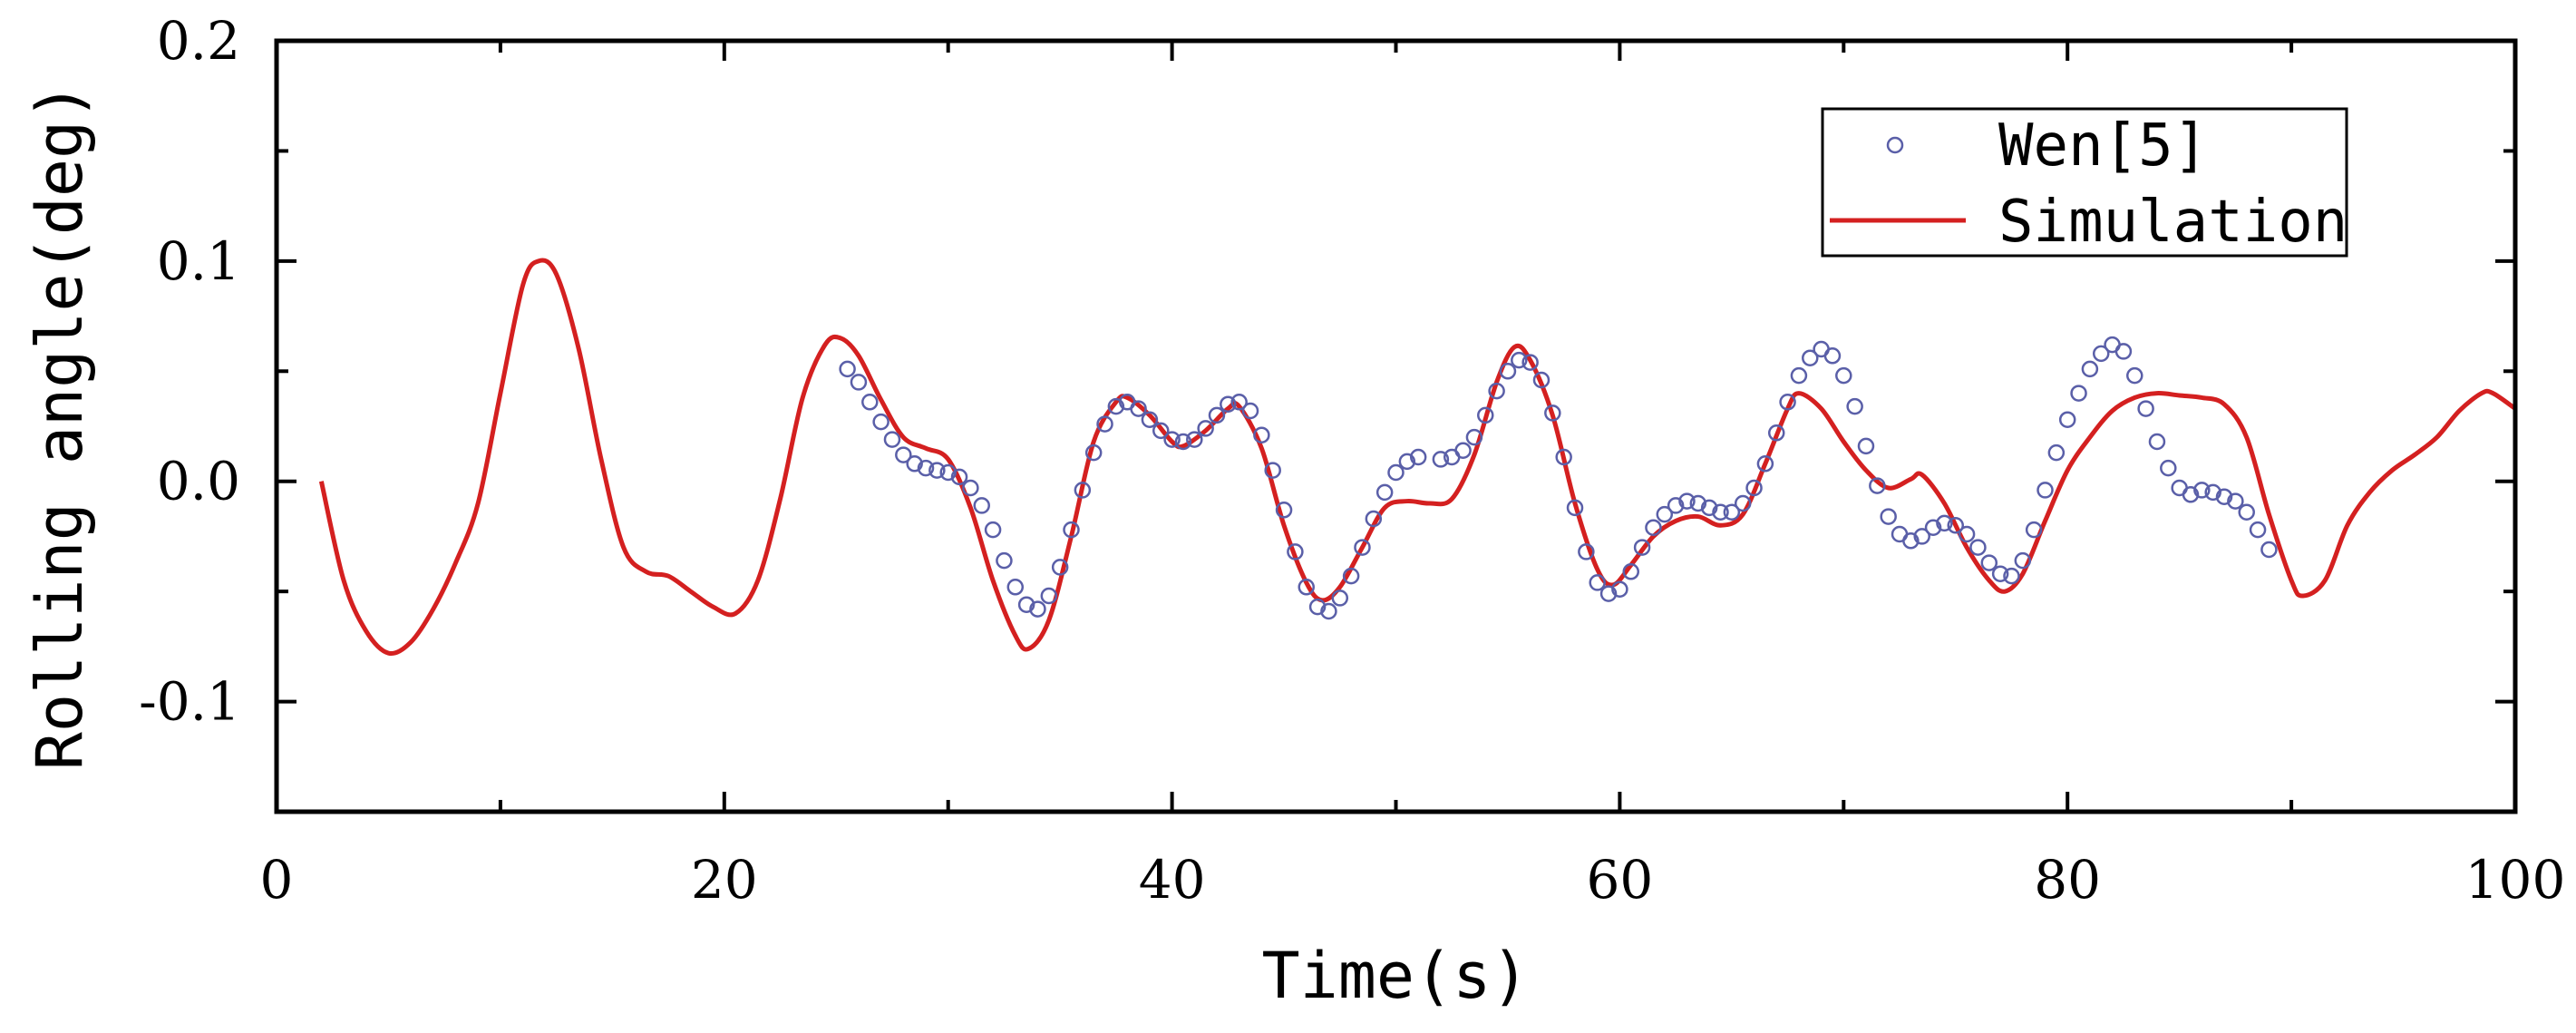  Describe the element at coordinates (2067, 880) in the screenshot. I see `x-tick-label: 80` at that location.